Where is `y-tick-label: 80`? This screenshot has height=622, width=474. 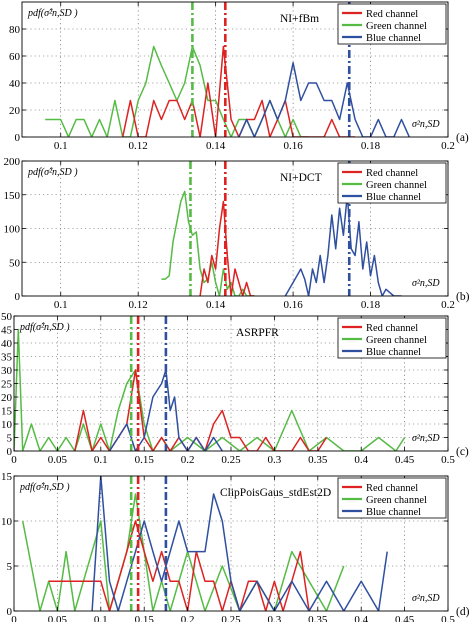
y-tick-label: 80 is located at coordinates (15, 30).